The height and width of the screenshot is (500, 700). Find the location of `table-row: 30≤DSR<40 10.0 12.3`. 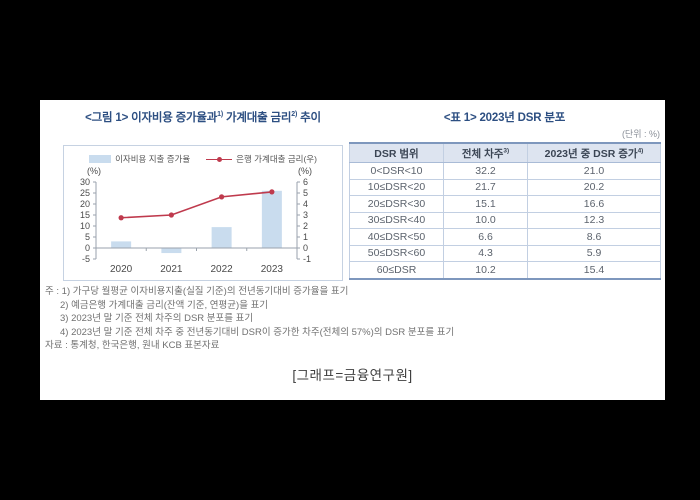

table-row: 30≤DSR<40 10.0 12.3 is located at coordinates (505, 220).